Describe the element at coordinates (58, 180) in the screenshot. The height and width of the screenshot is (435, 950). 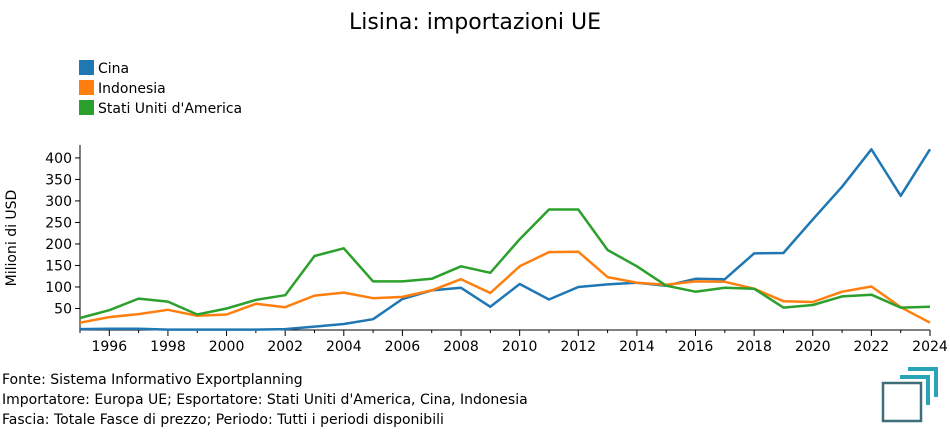
I see `y-tick-label: 350` at that location.